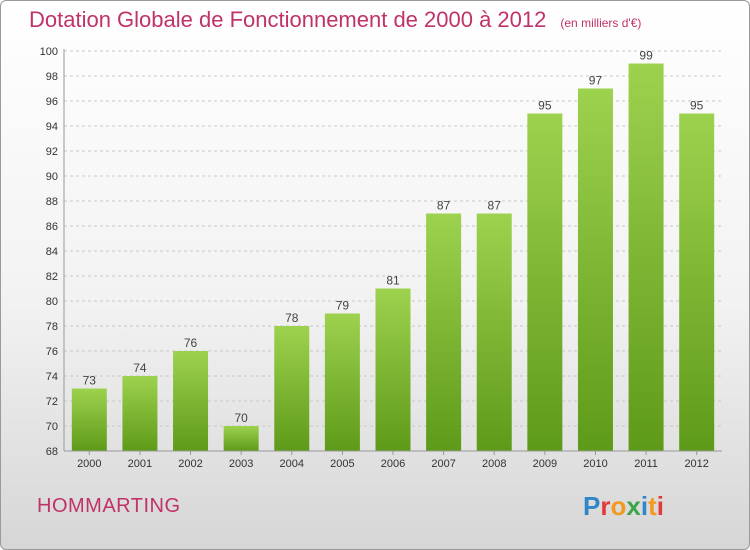  I want to click on y-tick-label: 74, so click(52, 377).